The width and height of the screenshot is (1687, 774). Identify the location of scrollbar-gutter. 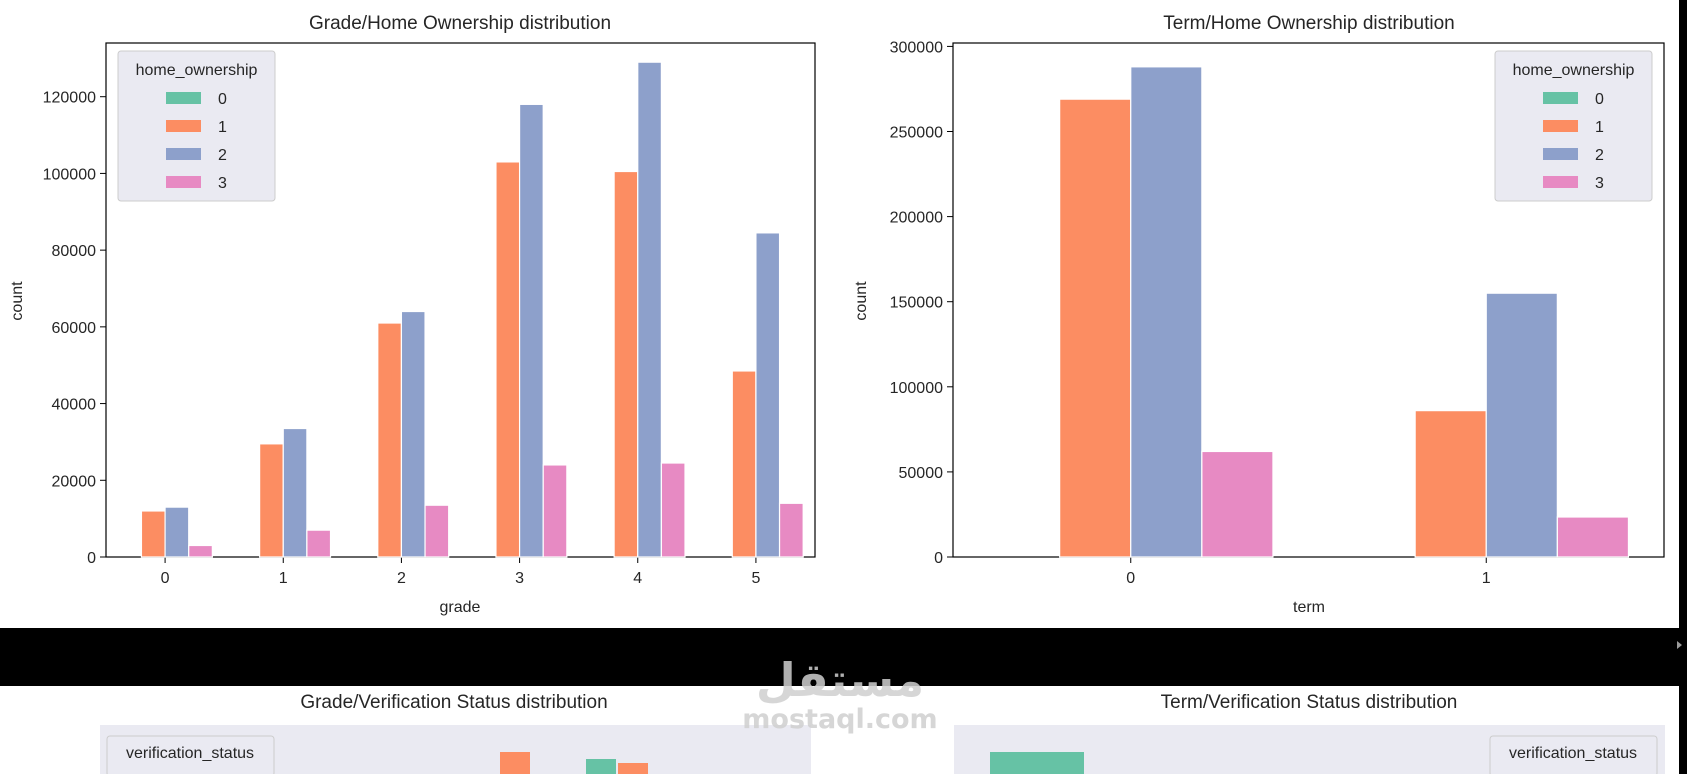
(1683, 387).